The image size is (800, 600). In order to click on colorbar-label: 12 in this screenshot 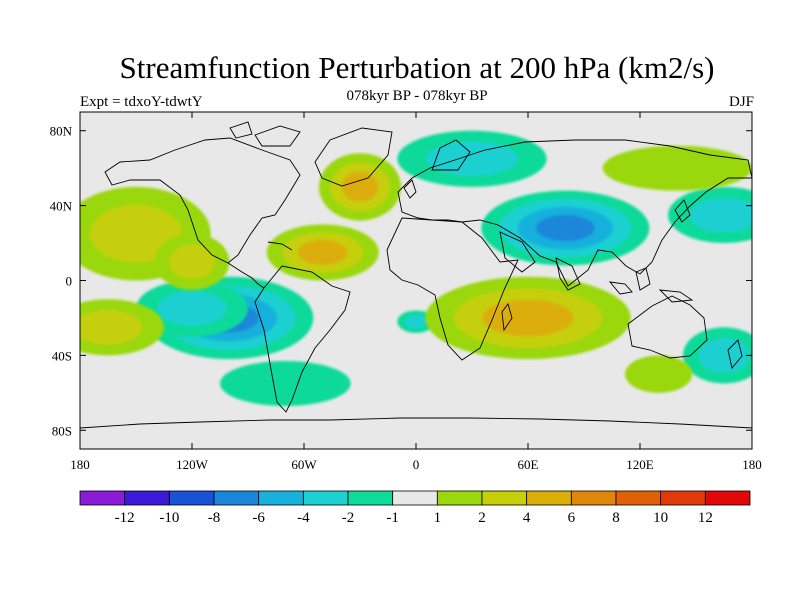, I will do `click(705, 518)`.